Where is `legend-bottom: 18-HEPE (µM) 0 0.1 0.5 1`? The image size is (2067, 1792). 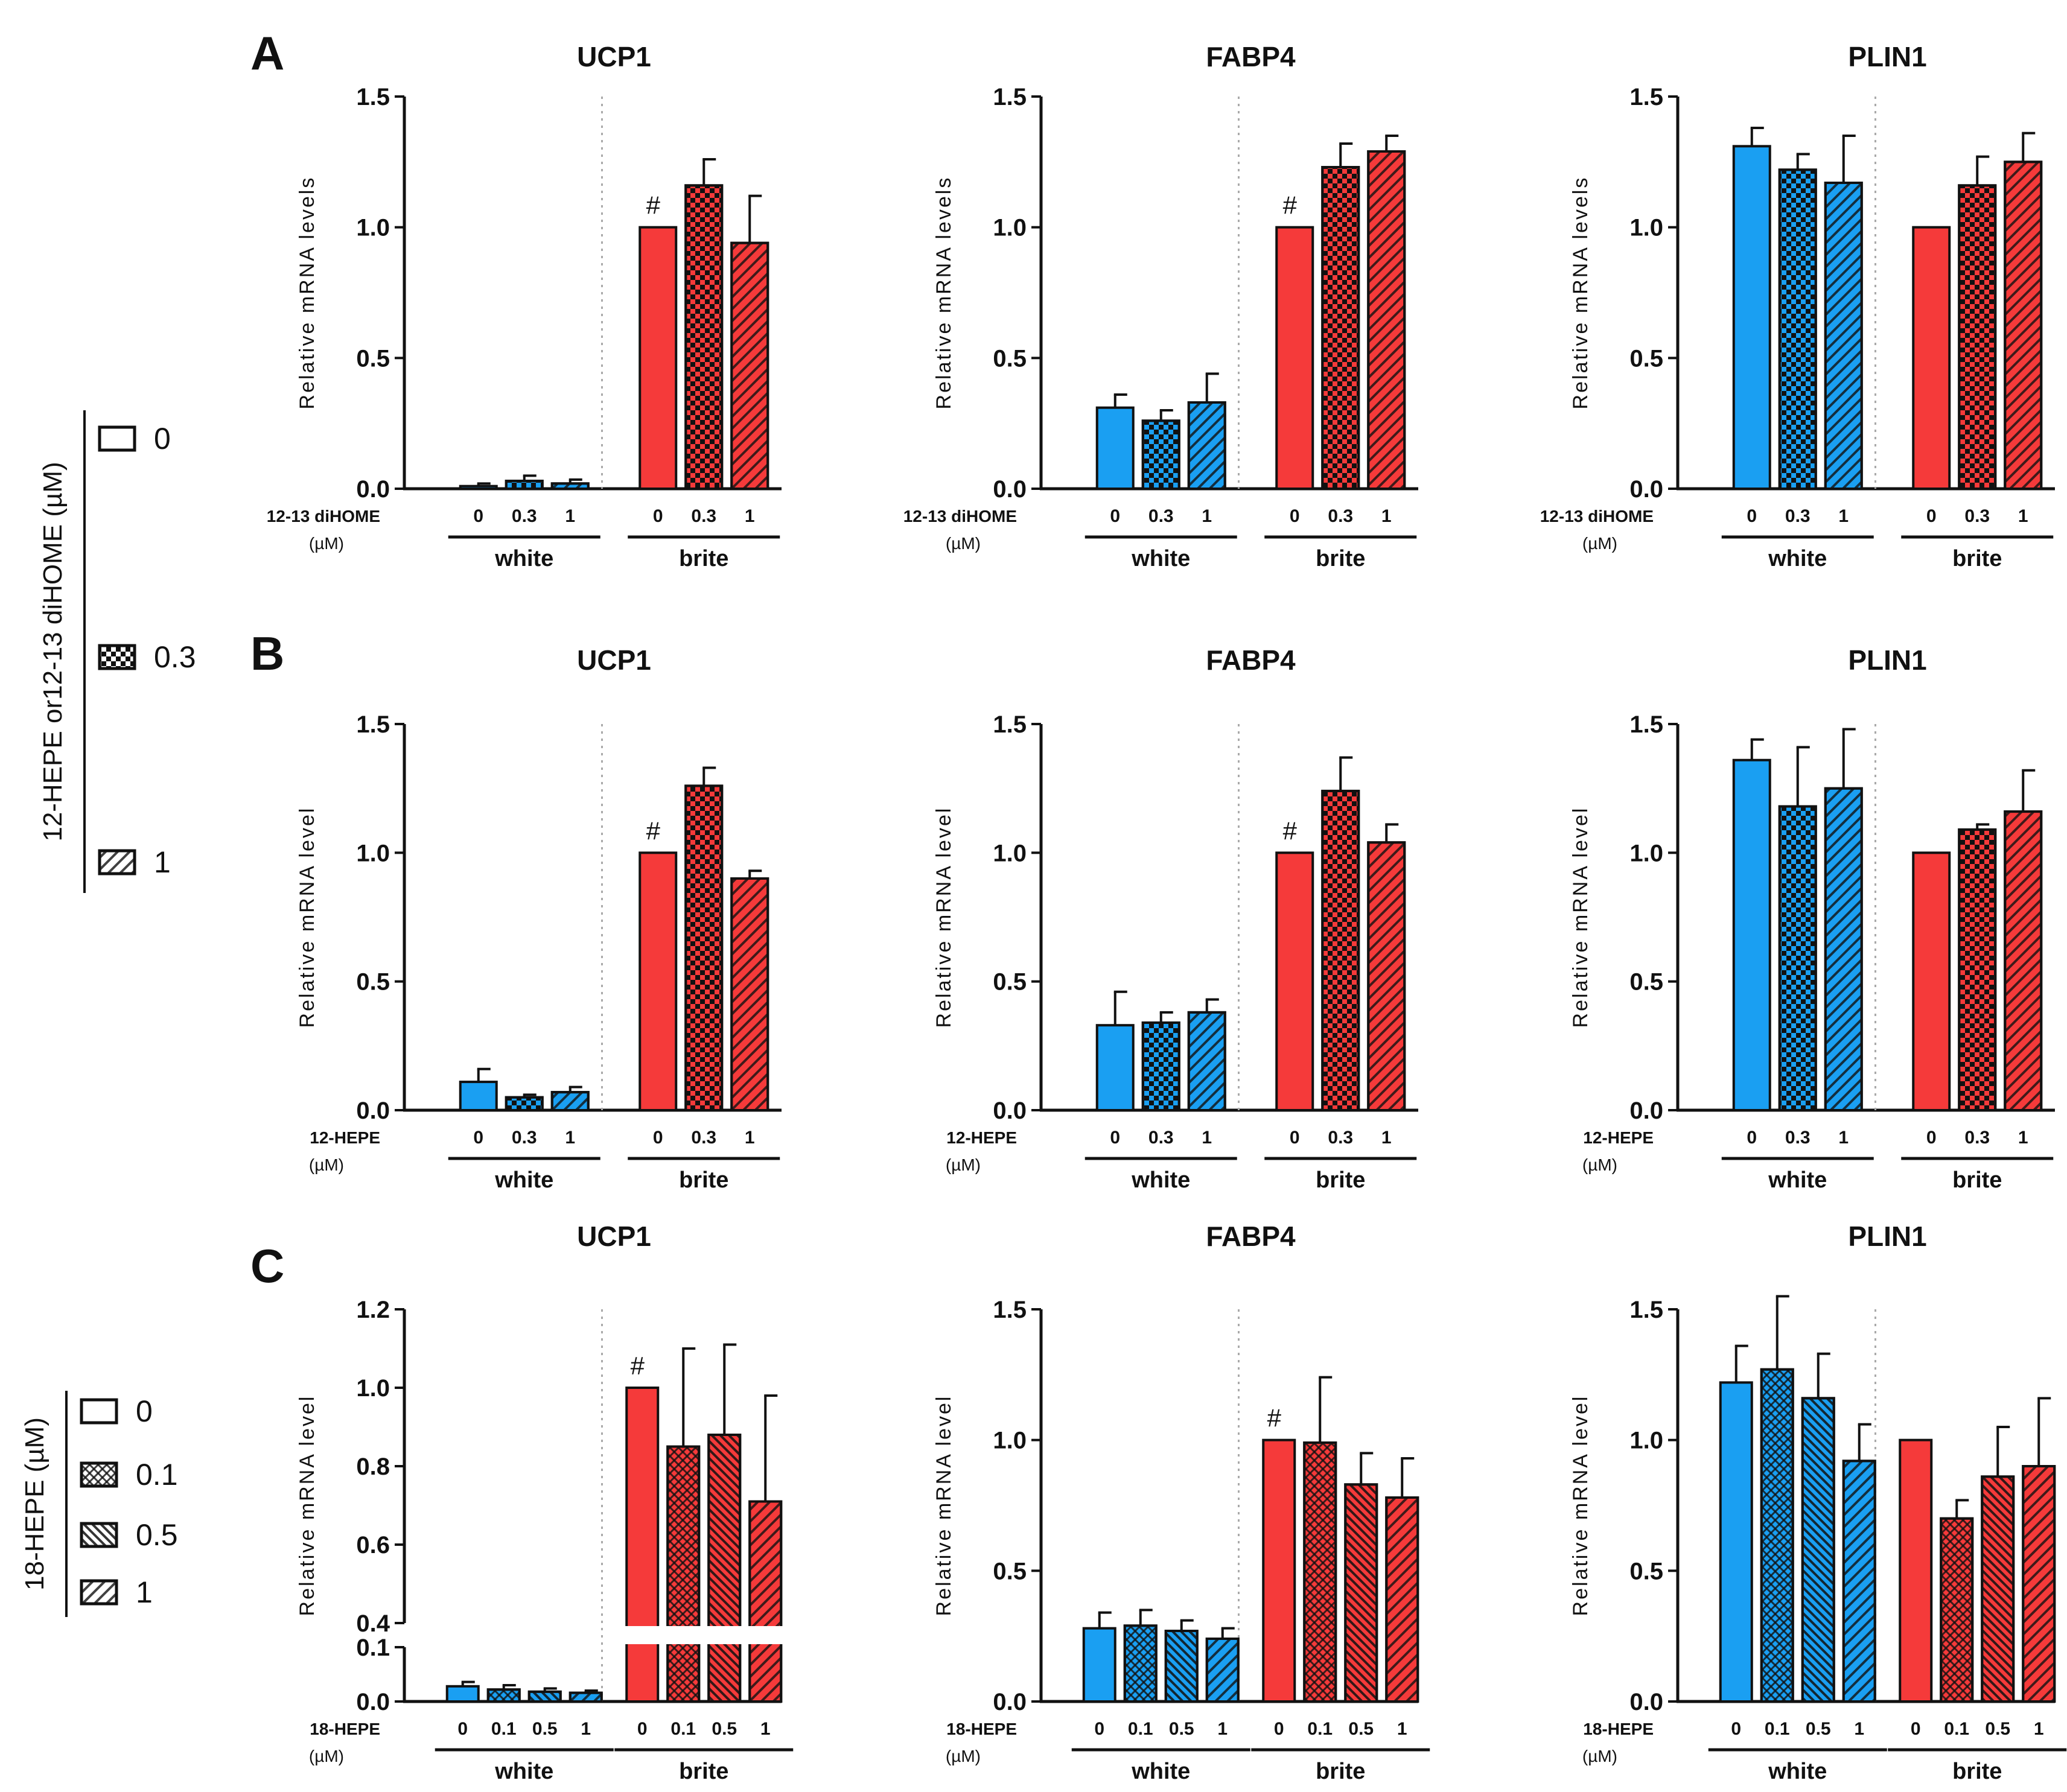
legend-bottom: 18-HEPE (µM) 0 0.1 0.5 1 is located at coordinates (99, 1504).